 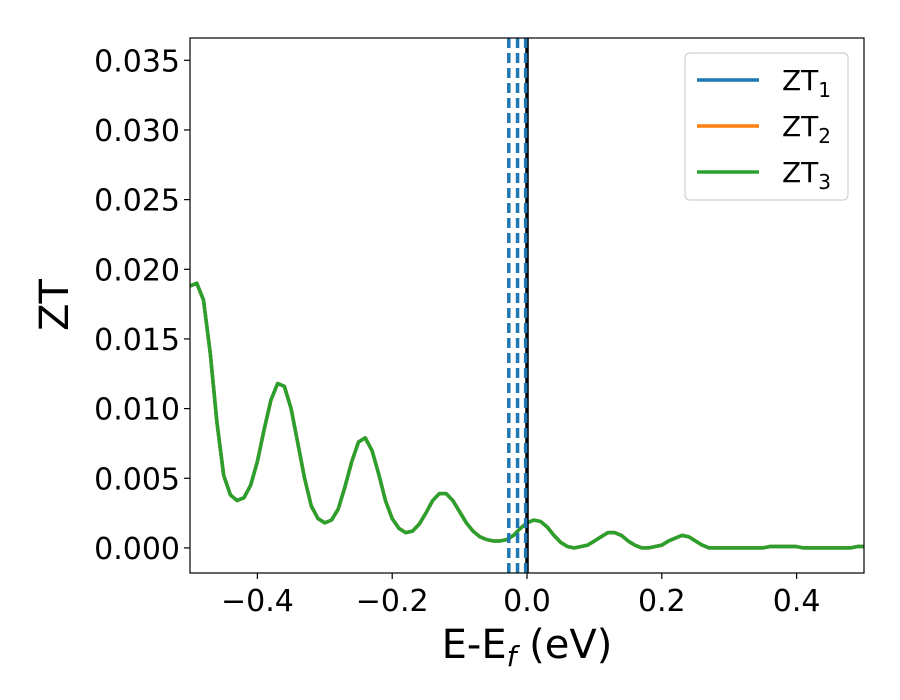 I want to click on x-axis-label-unit: (eV), so click(x=564, y=645).